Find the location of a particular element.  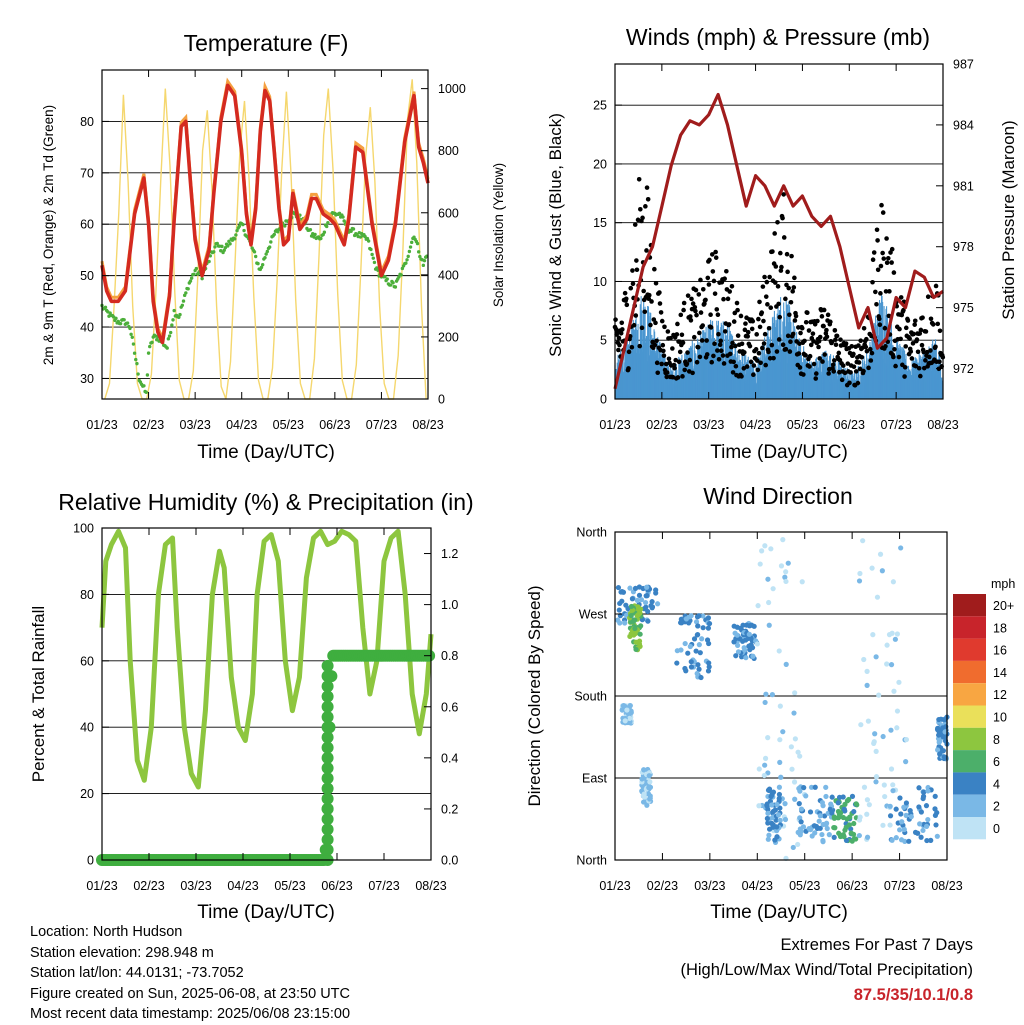

y-tick-label: 60 is located at coordinates (87, 225).